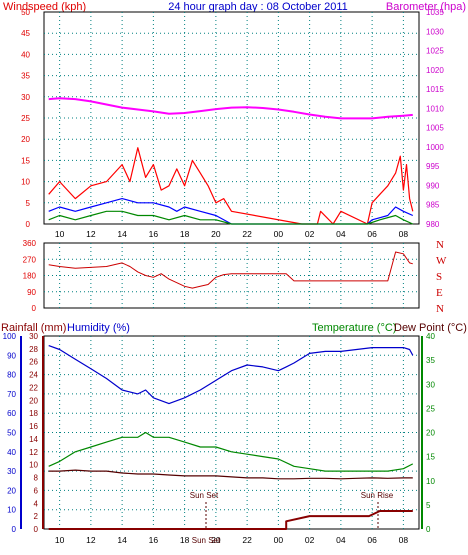 The image size is (468, 555). Describe the element at coordinates (428, 529) in the screenshot. I see `temperature-axis-tick-label: 0` at that location.